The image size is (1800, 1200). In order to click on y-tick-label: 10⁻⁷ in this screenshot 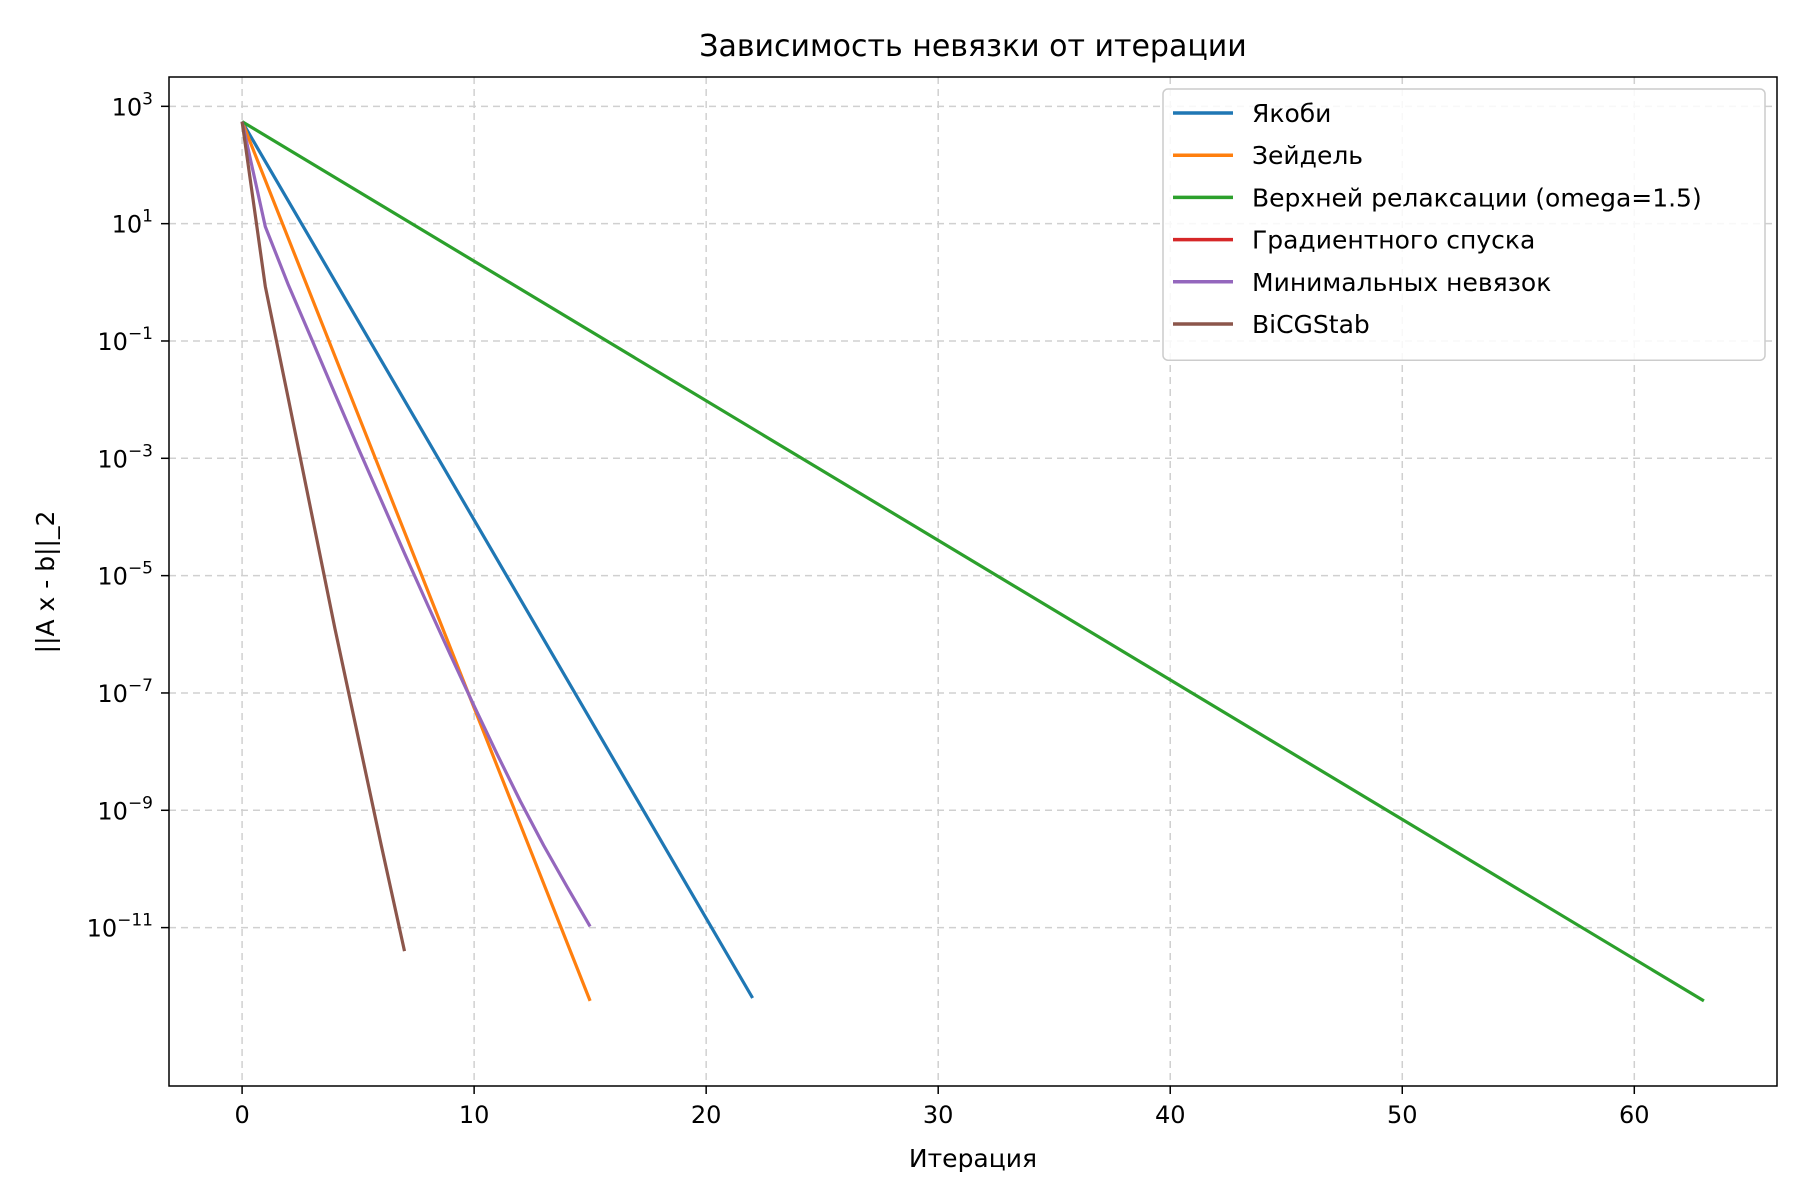, I will do `click(125, 692)`.